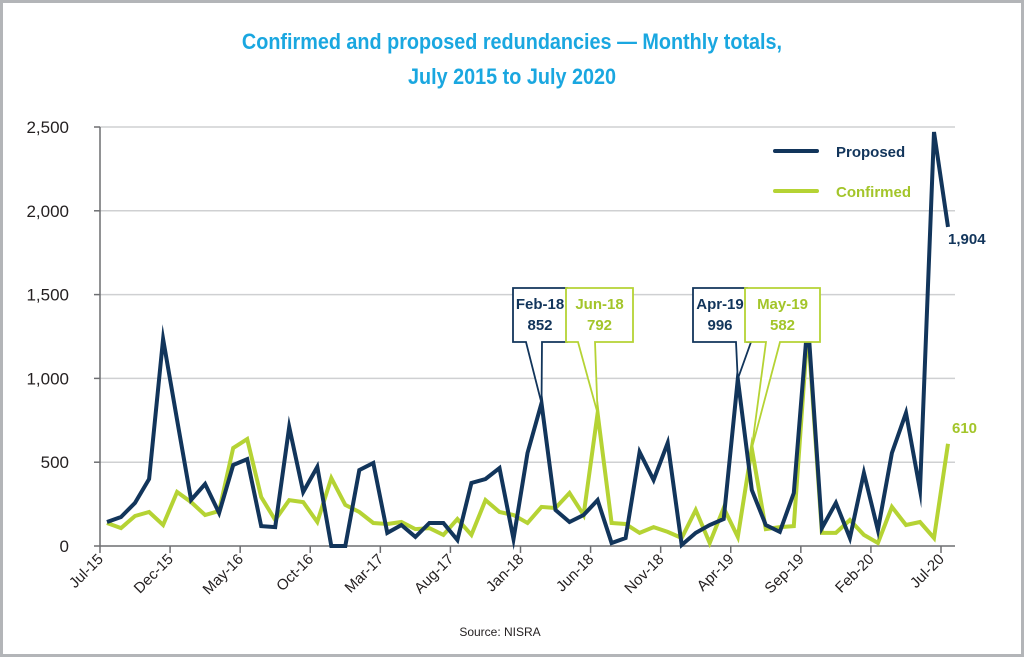 This screenshot has height=657, width=1024. What do you see at coordinates (575, 573) in the screenshot?
I see `x-tick-label: Jun-18` at bounding box center [575, 573].